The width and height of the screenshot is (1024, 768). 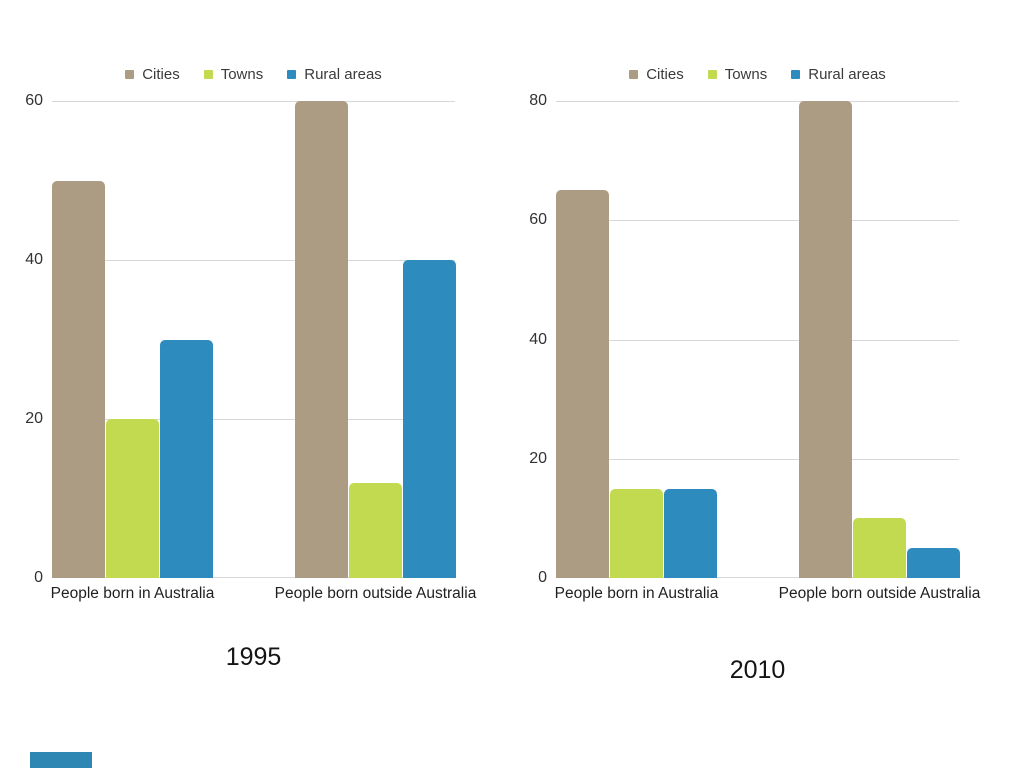 I want to click on year-title-1995: 1995, so click(x=253, y=657).